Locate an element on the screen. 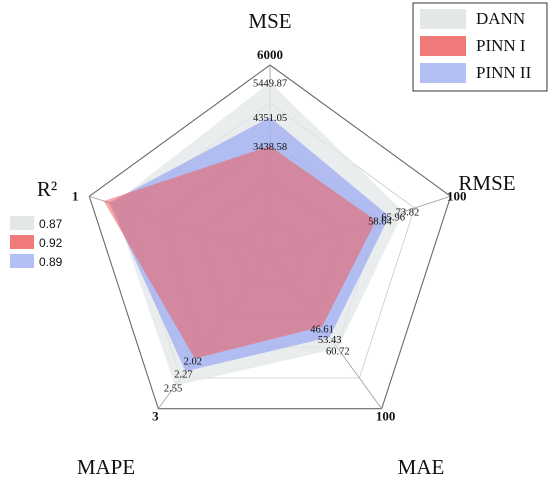  legend-swatch-pinn-i is located at coordinates (443, 46).